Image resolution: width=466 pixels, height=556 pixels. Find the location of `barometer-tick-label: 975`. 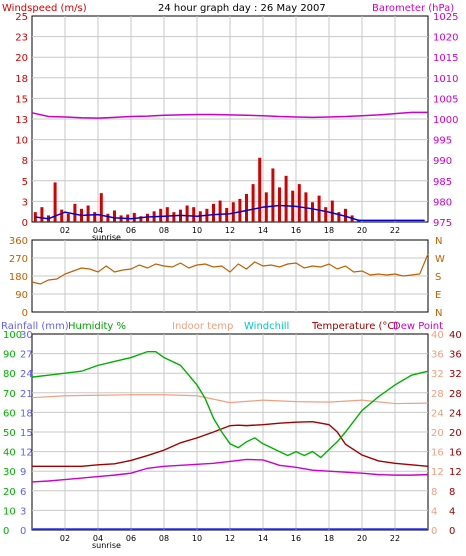

barometer-tick-label: 975 is located at coordinates (442, 223).